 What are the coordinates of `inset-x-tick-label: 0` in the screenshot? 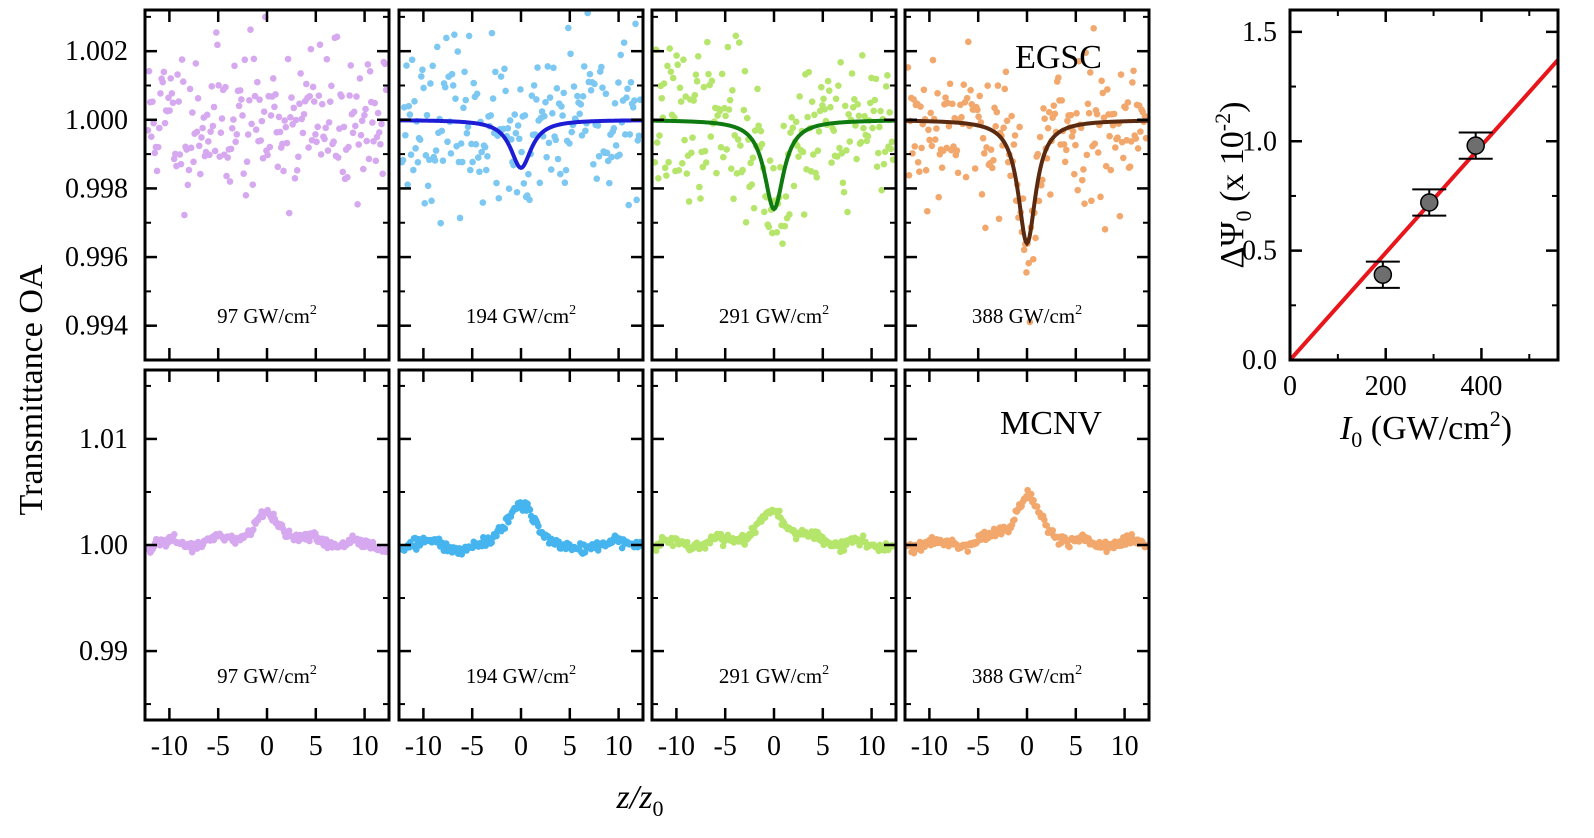 It's located at (1290, 386).